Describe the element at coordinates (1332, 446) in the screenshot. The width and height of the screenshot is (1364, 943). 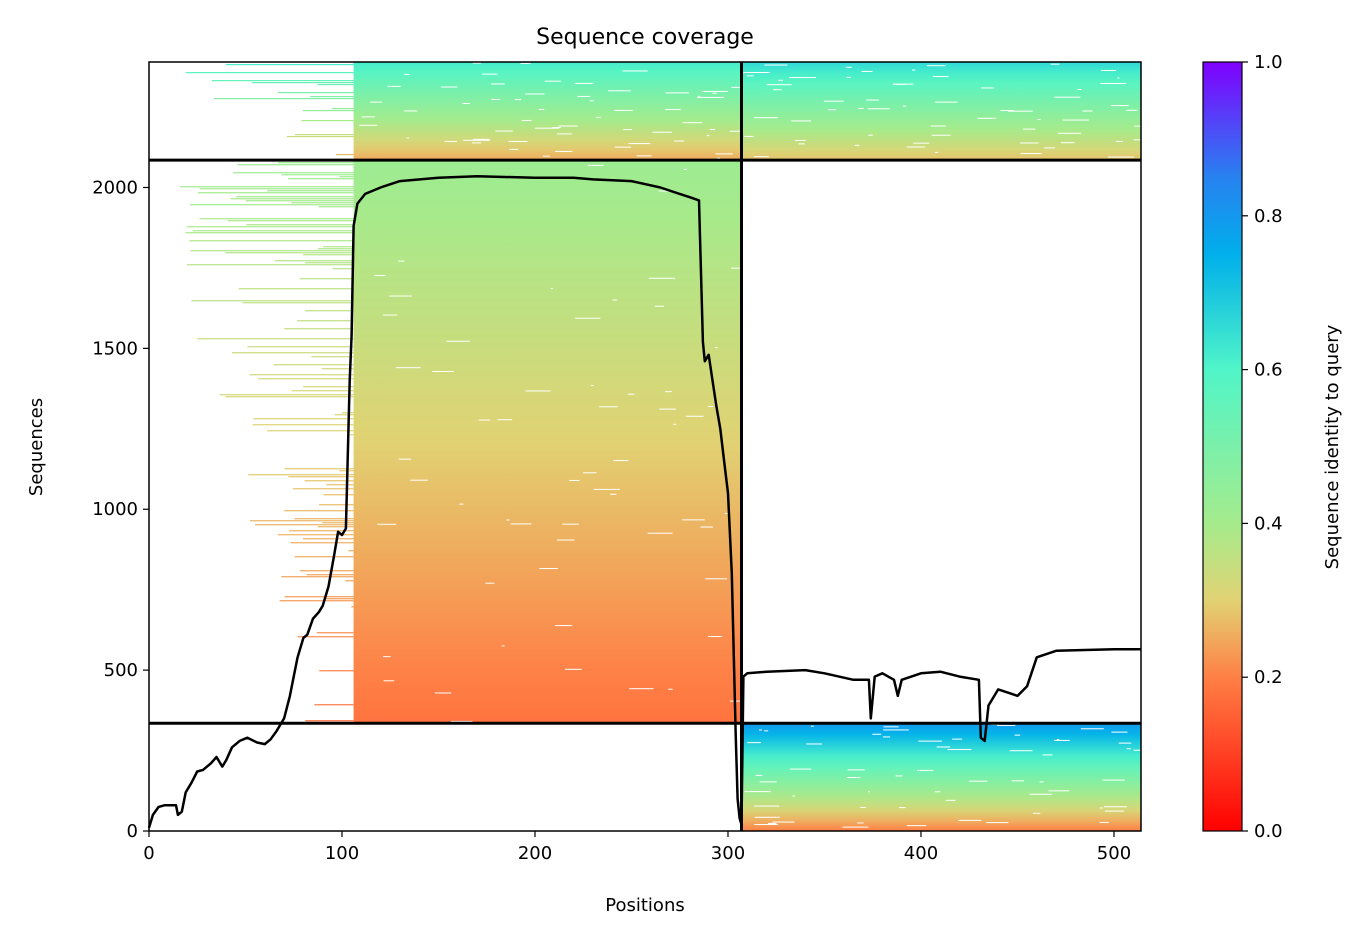
I see `colorbar-label: Sequence identity to query` at that location.